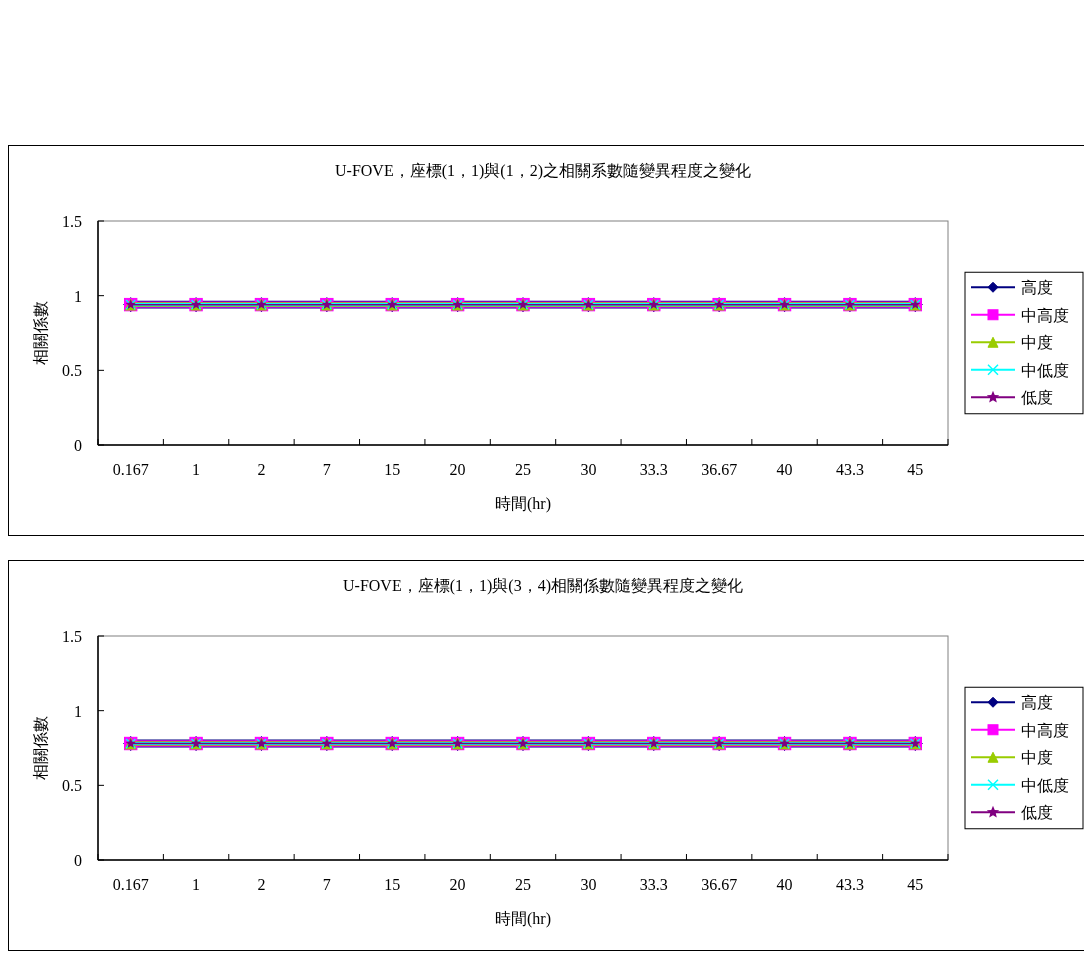 This screenshot has height=954, width=1084. What do you see at coordinates (543, 586) in the screenshot?
I see `chart-title: U-FOVE，座標(1，1)與(3，4)相關係數隨變異程度之變化` at bounding box center [543, 586].